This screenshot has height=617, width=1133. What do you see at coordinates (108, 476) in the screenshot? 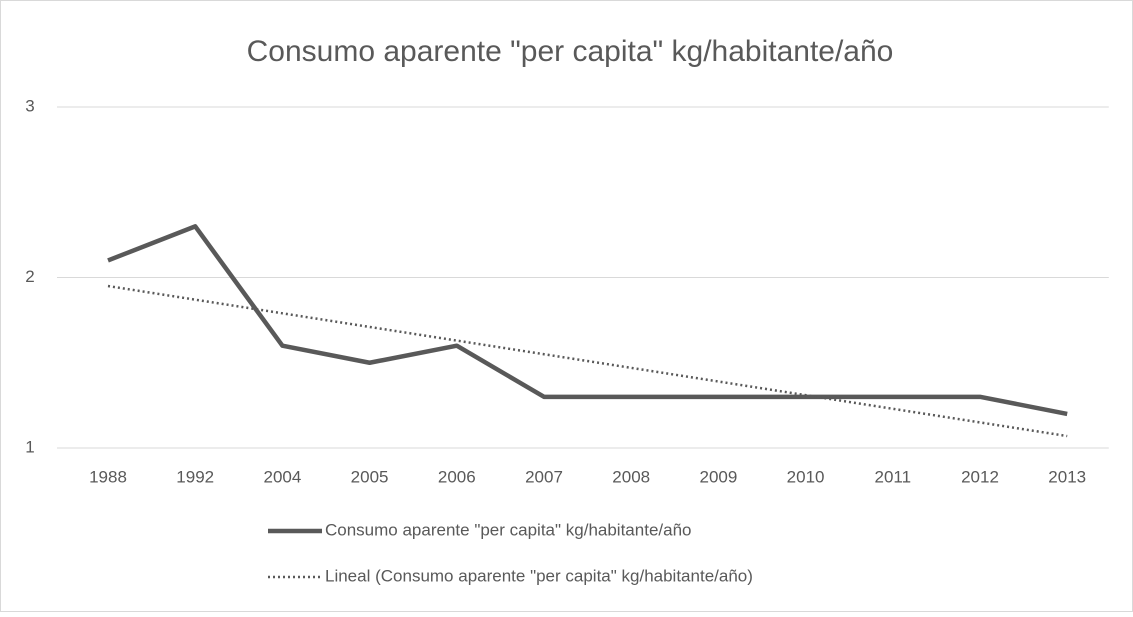
I see `x-tick-label: 1988` at bounding box center [108, 476].